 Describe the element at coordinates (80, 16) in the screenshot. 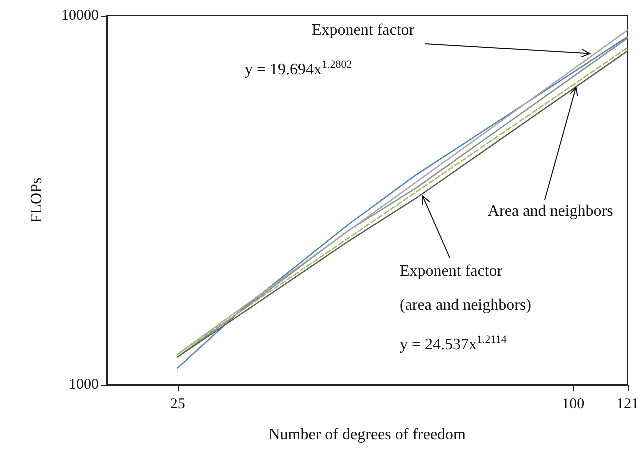

I see `y-tick-label: 10000` at that location.